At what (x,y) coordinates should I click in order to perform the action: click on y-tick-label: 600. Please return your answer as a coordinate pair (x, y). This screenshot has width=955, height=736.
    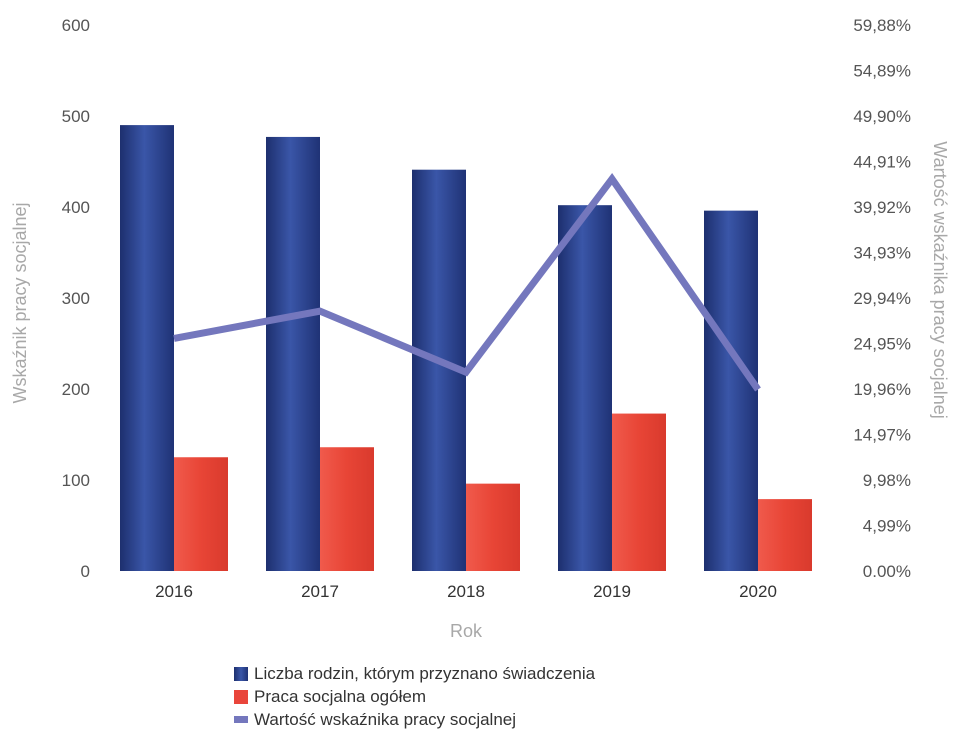
    Looking at the image, I should click on (76, 25).